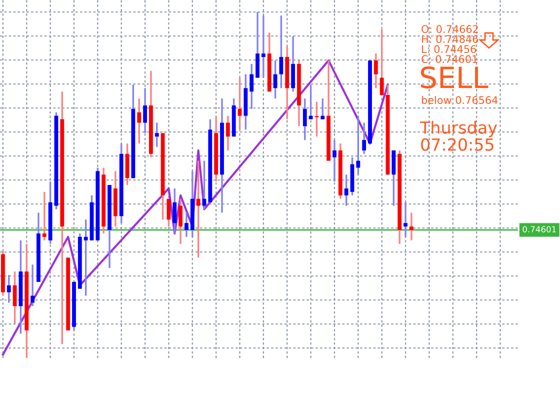 This screenshot has width=560, height=418. Describe the element at coordinates (450, 59) in the screenshot. I see `text: C: 0.74601` at that location.